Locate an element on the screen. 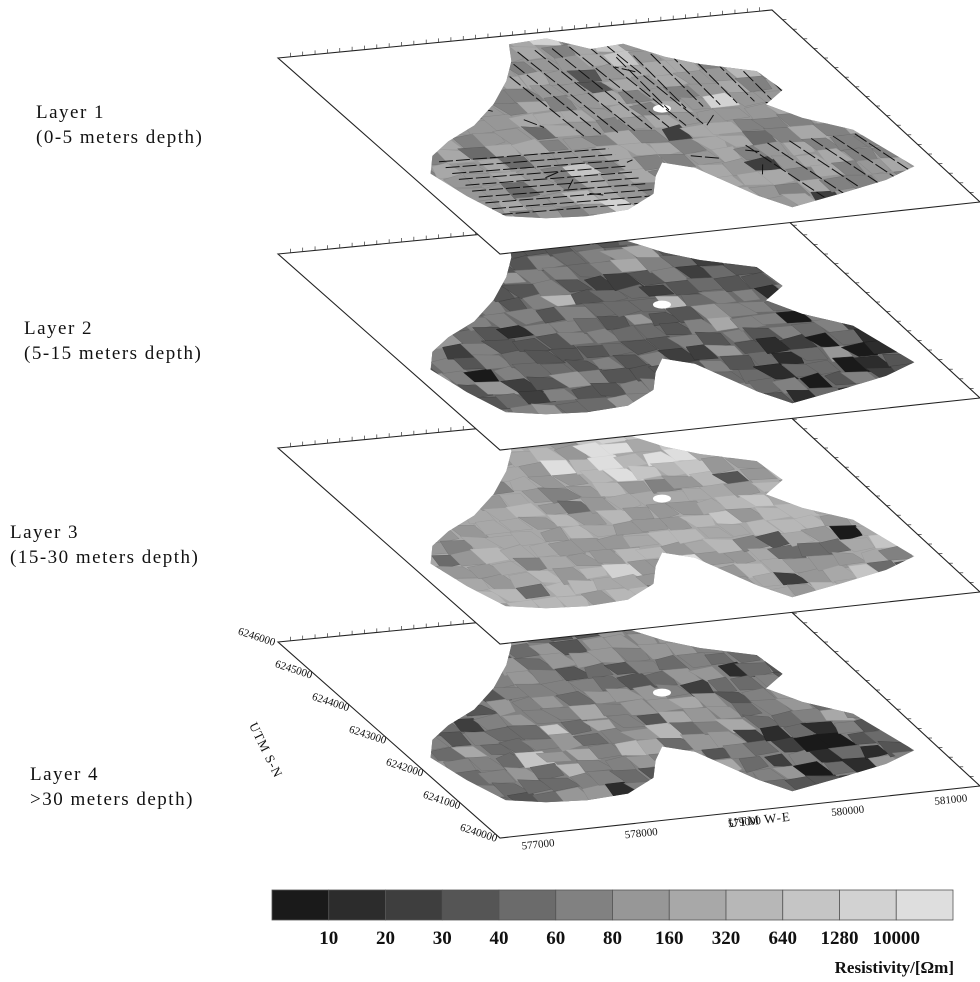 This screenshot has width=980, height=982. layer-2-title: Layer 2 is located at coordinates (59, 328).